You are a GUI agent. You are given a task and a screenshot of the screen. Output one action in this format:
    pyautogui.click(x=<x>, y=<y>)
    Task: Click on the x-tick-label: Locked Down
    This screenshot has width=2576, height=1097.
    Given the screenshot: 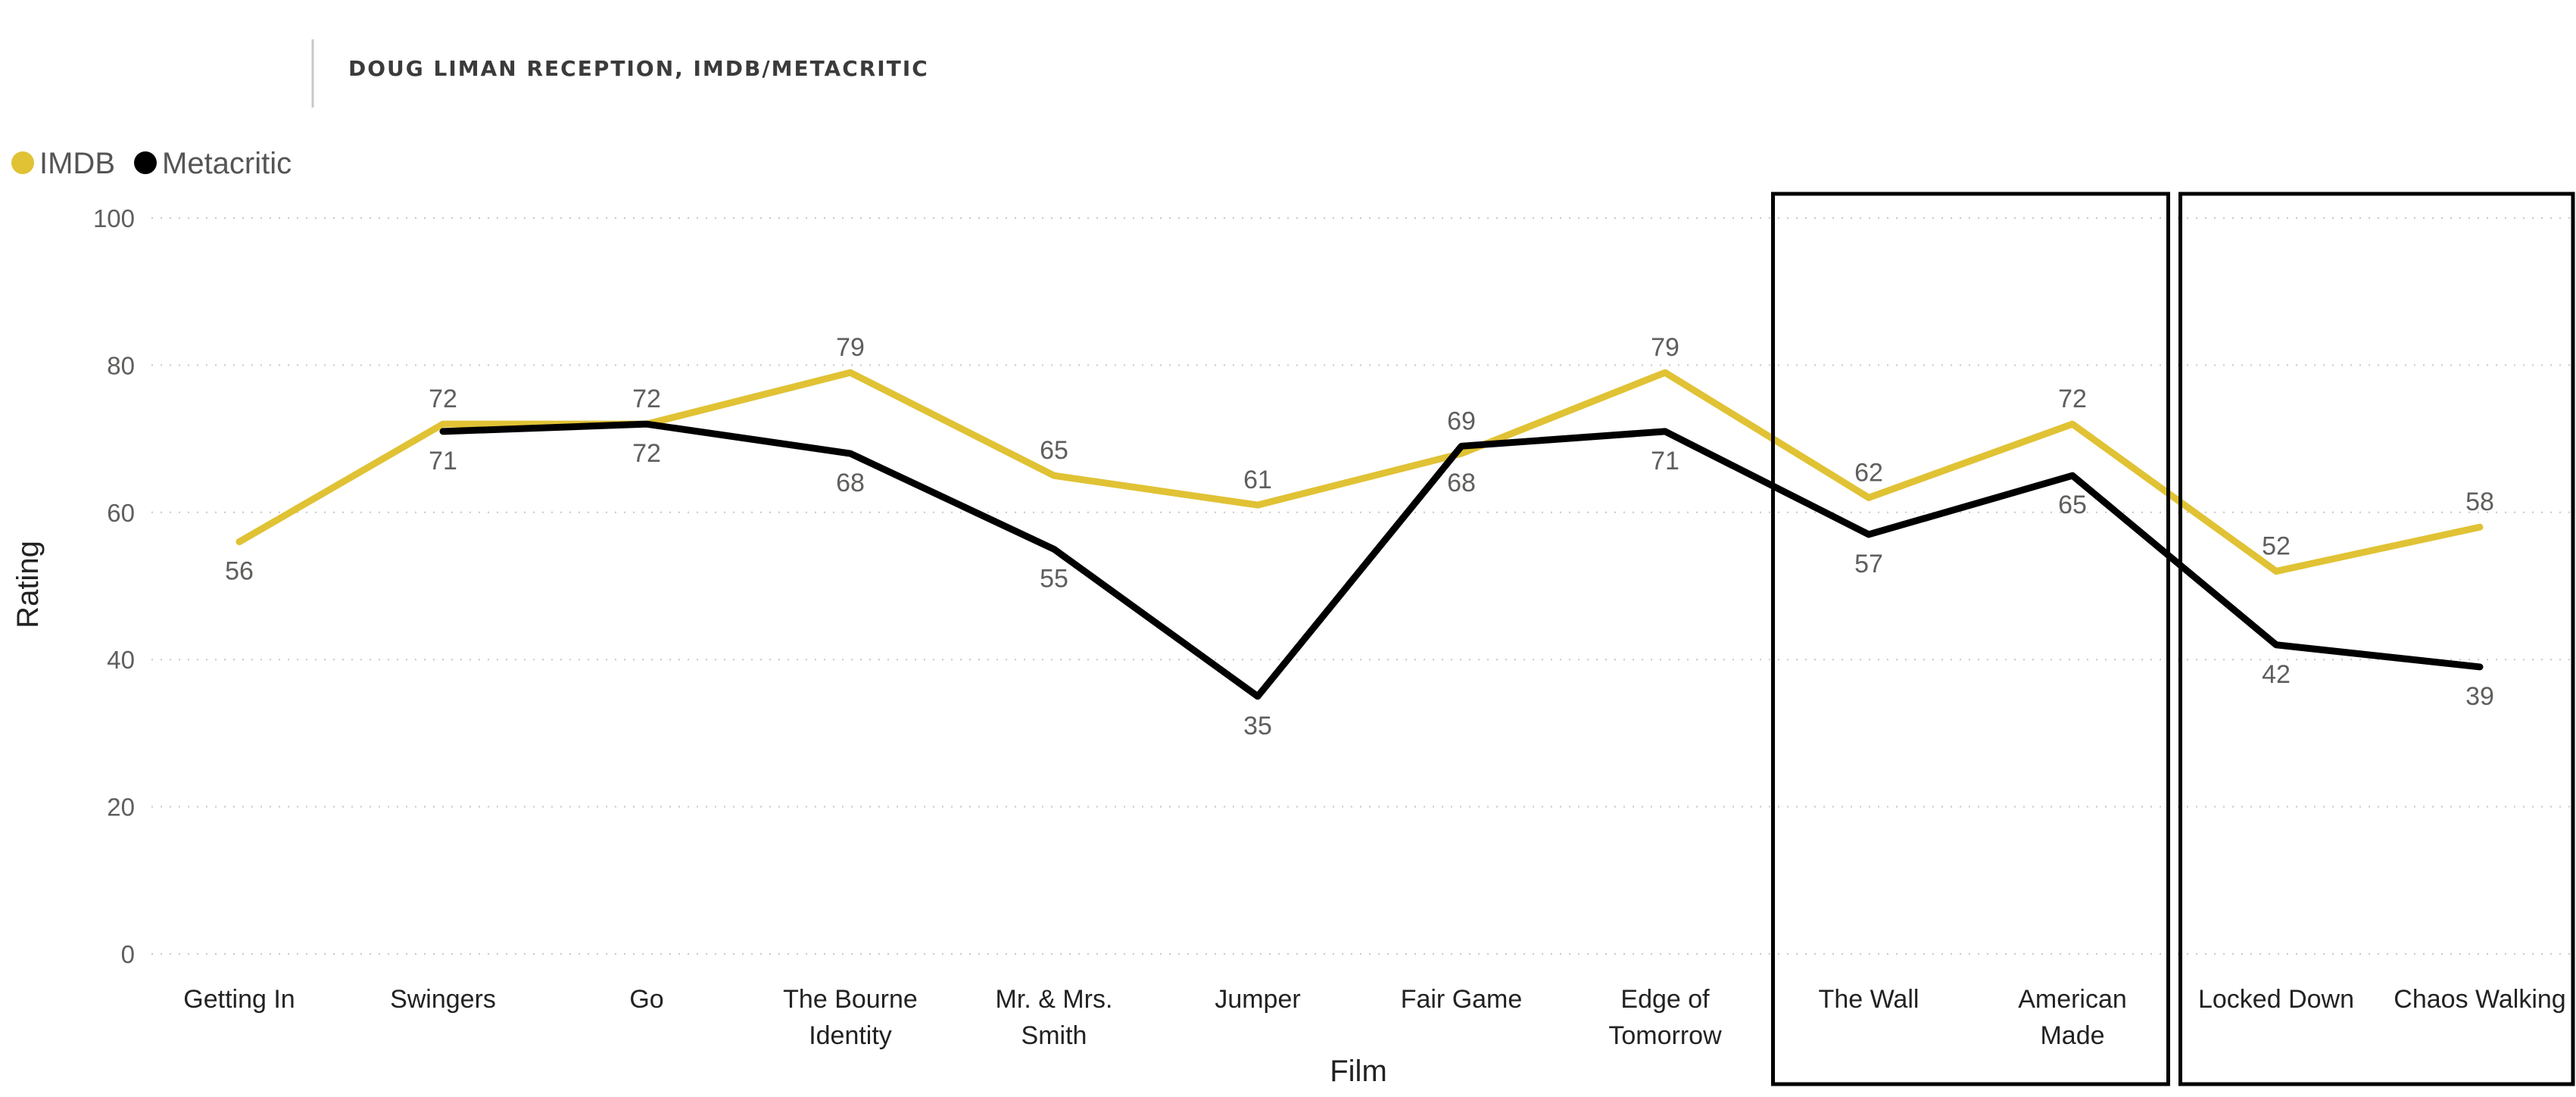 What is the action you would take?
    pyautogui.click(x=2276, y=1000)
    